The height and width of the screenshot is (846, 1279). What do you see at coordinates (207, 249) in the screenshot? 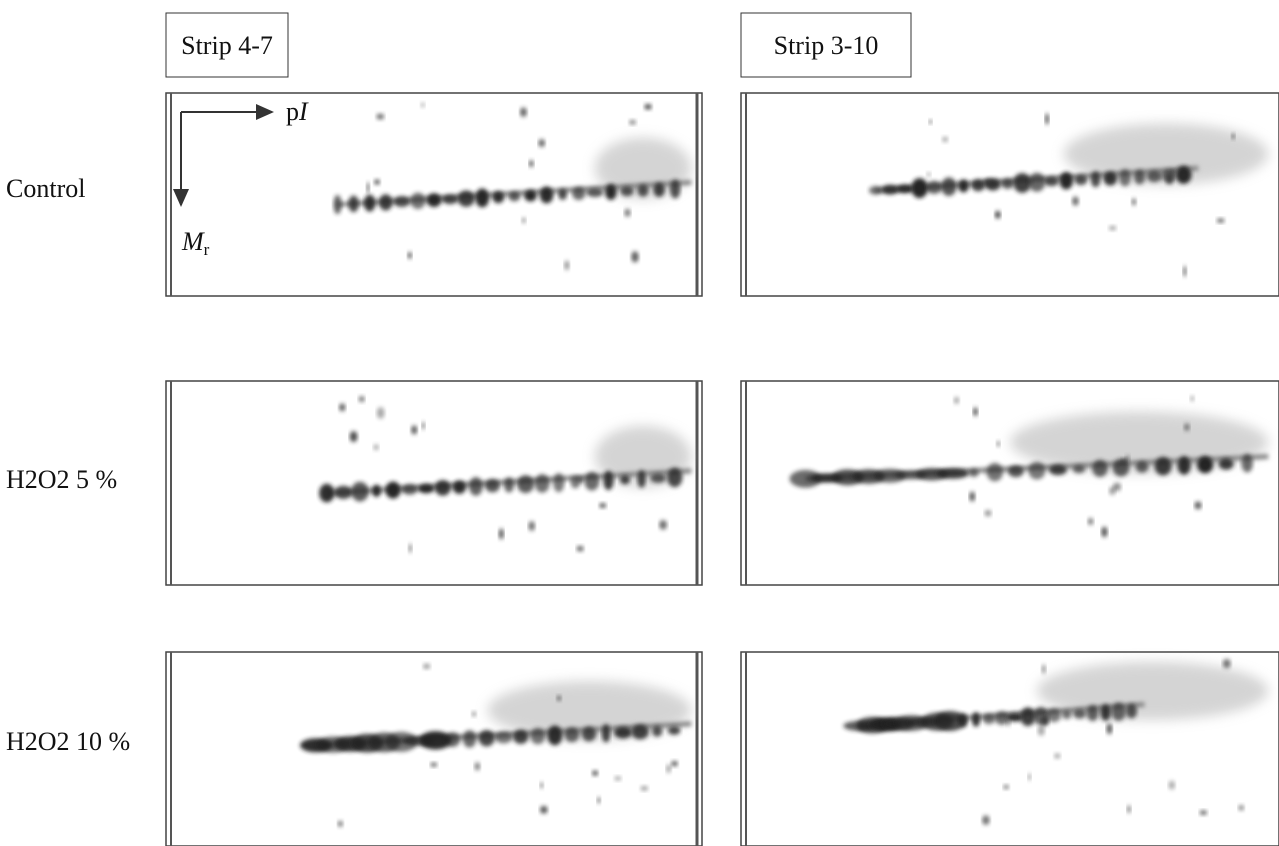
I see `mr-r: r` at bounding box center [207, 249].